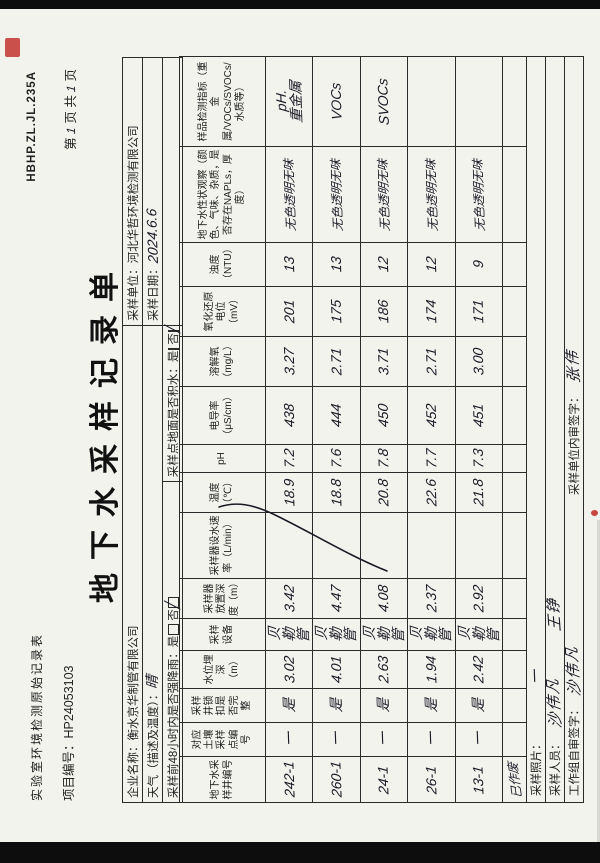 This screenshot has width=600, height=863. Describe the element at coordinates (153, 743) in the screenshot. I see `info-label: 天气（描述及温度）：` at that location.